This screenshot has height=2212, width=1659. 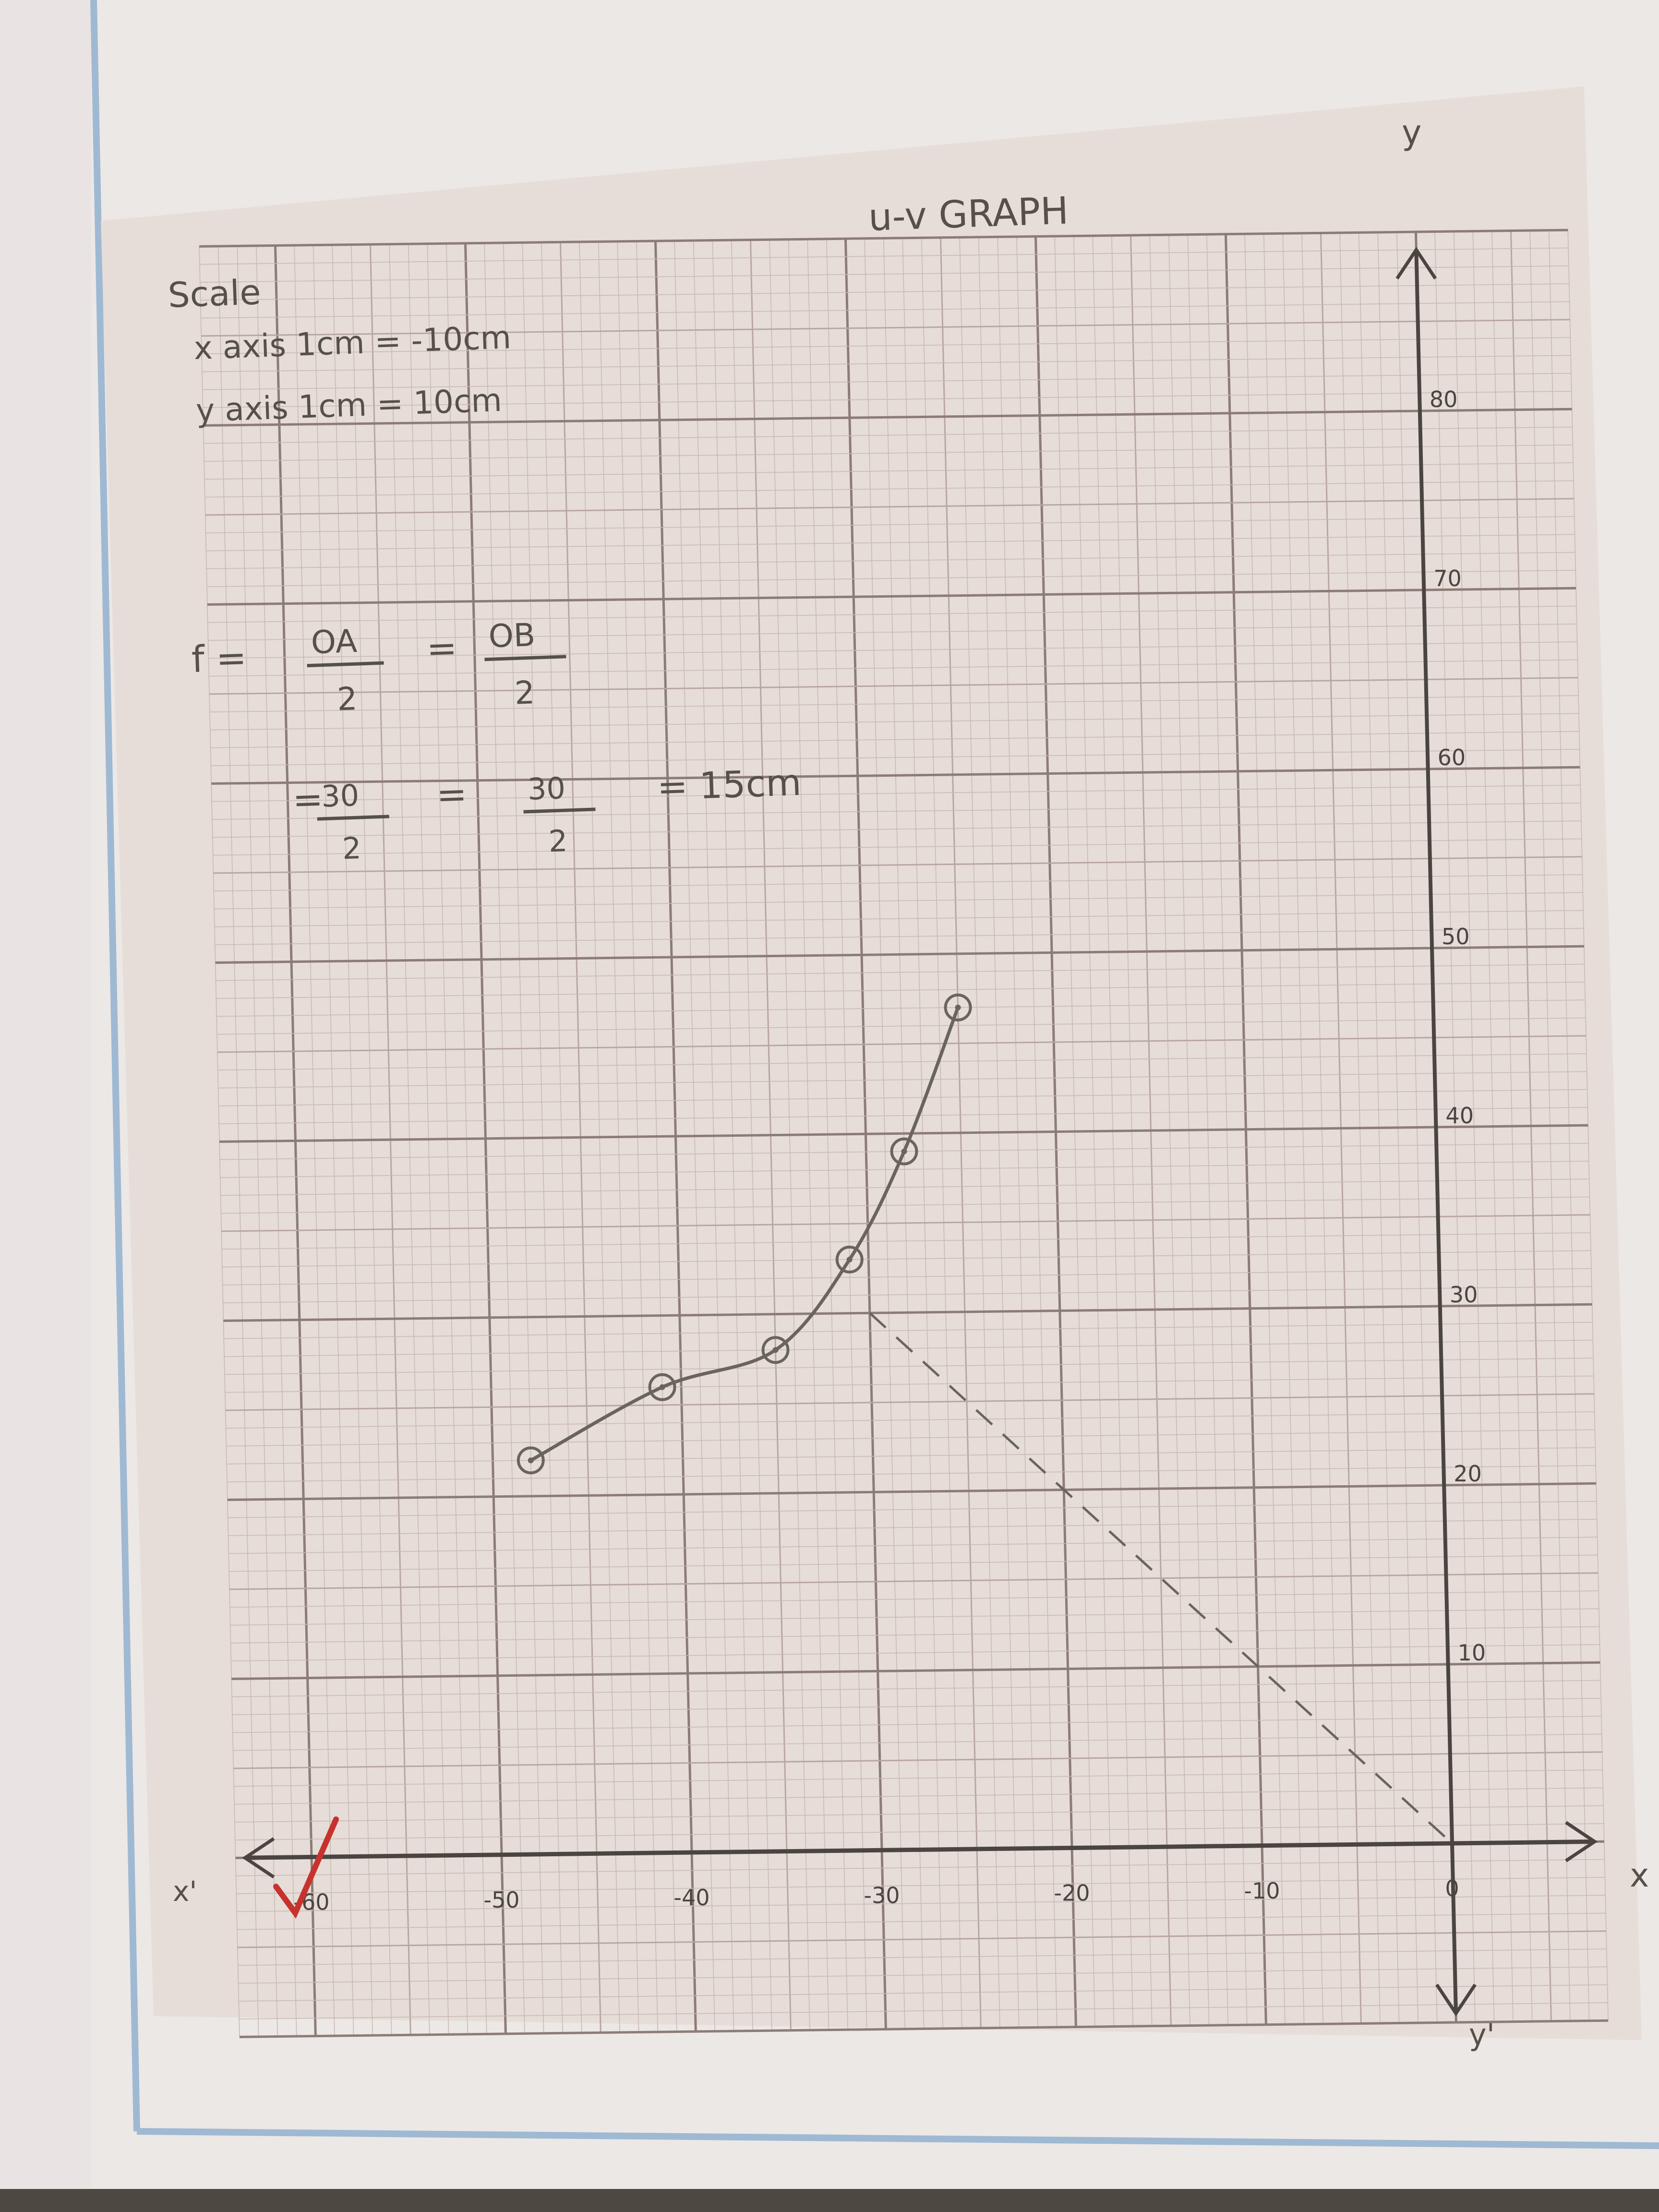 I want to click on x-axis-label: x, so click(x=1639, y=1876).